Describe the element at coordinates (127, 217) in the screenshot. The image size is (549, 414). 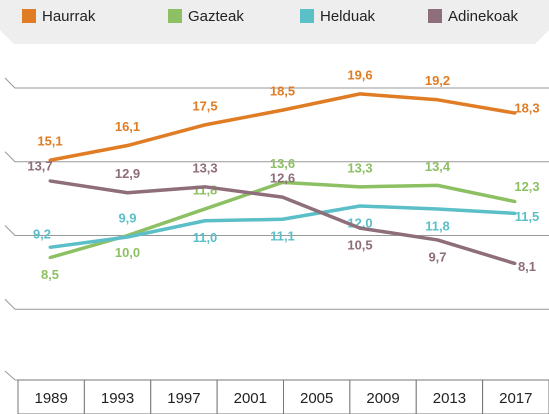
I see `data-label: 9,9` at that location.